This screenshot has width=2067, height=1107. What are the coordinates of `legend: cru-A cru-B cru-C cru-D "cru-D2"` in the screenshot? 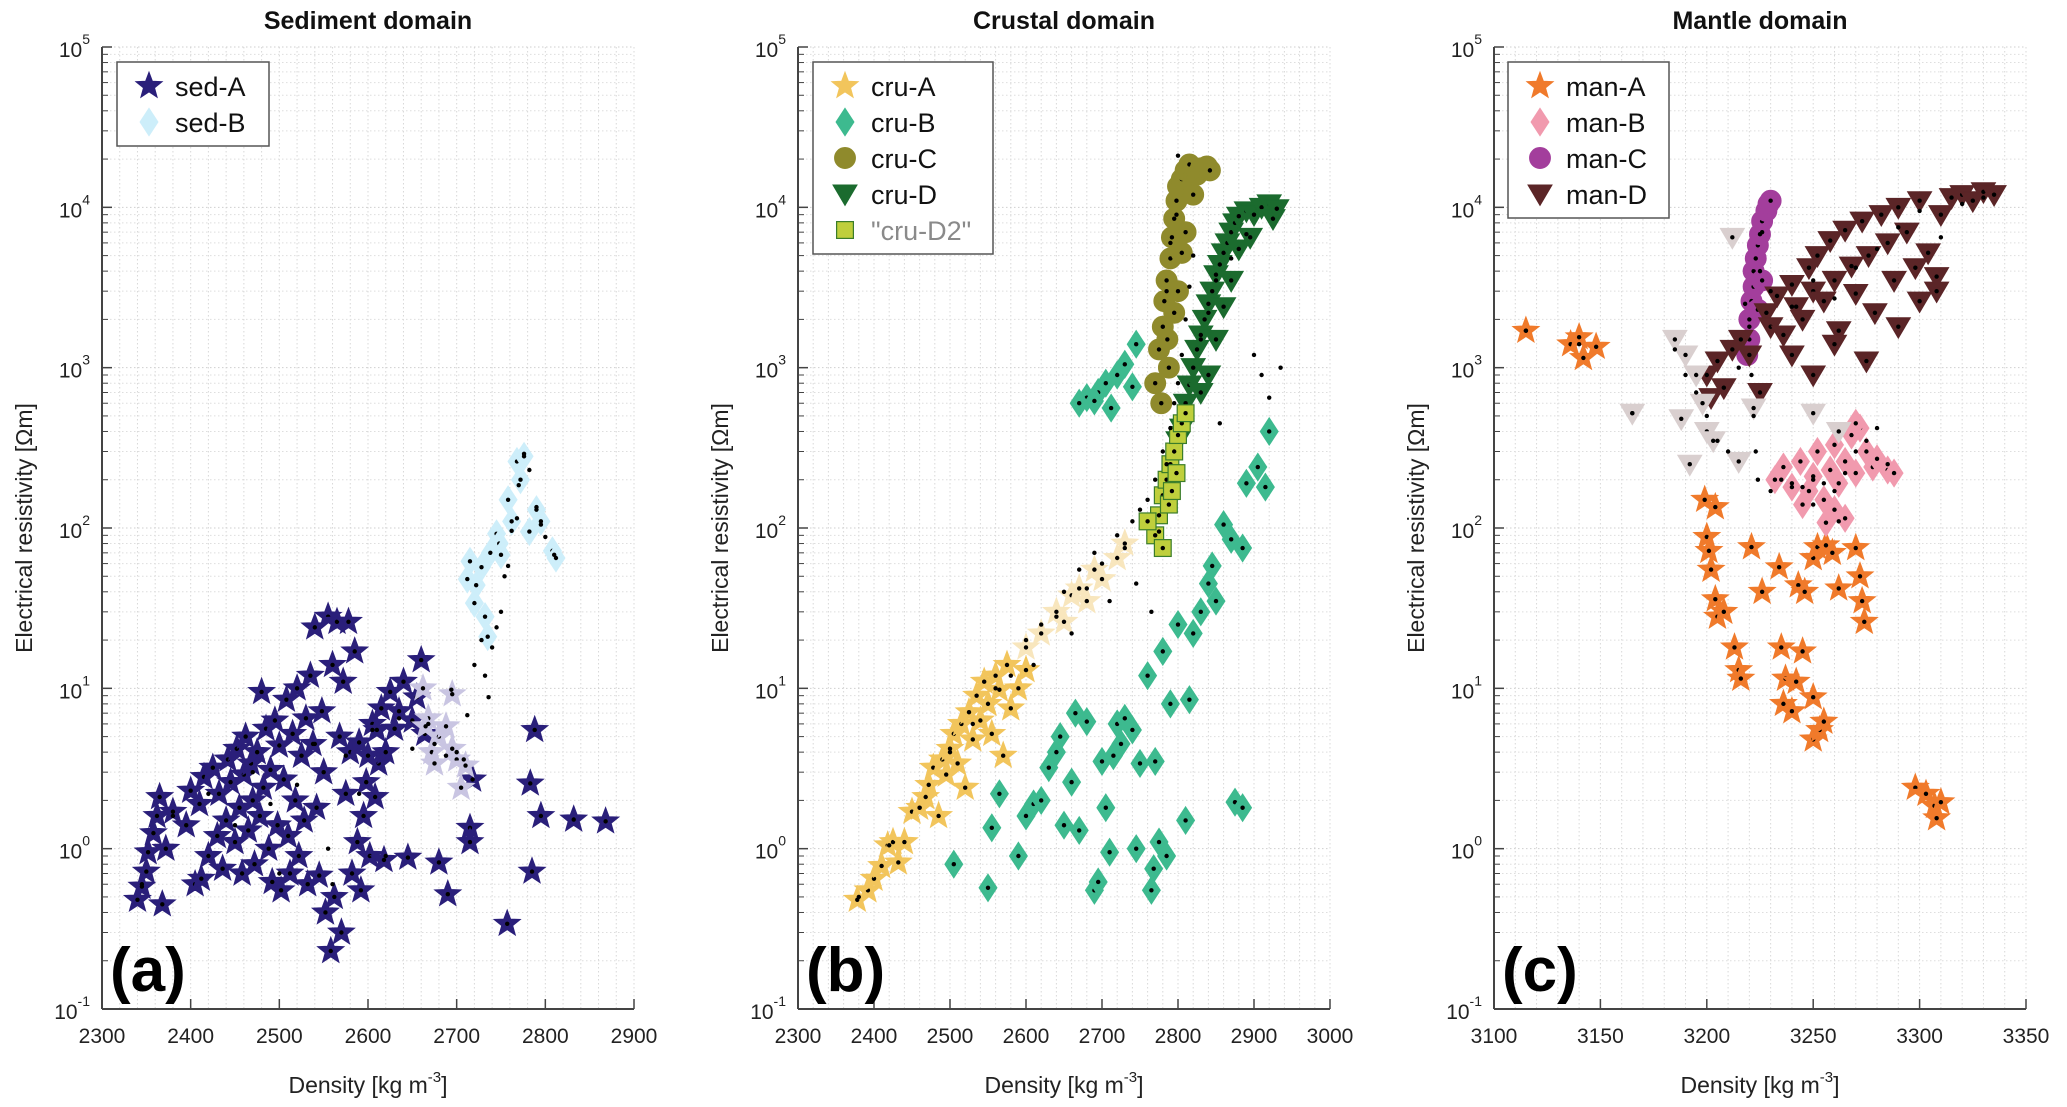 It's located at (903, 158).